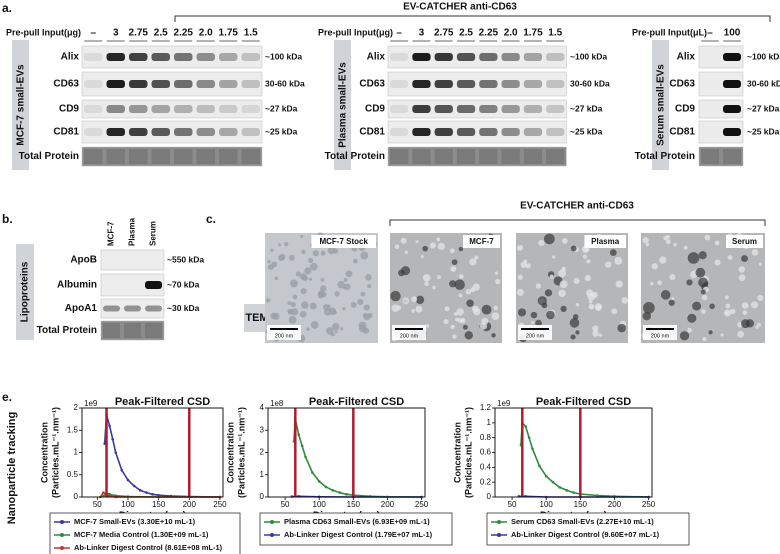  I want to click on row-label: ApoB, so click(83, 260).